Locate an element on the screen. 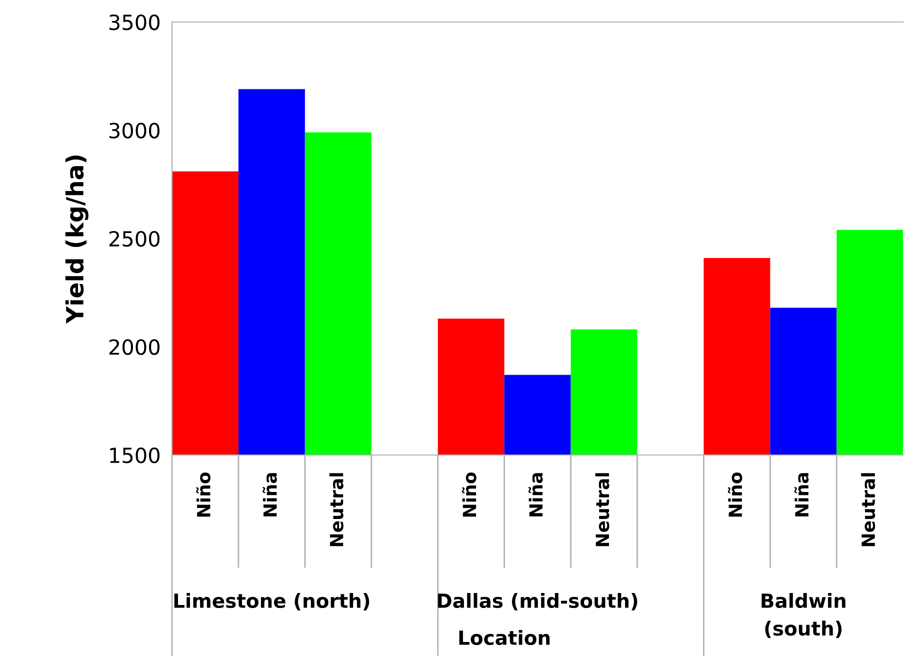  x-axis-title: Location is located at coordinates (504, 638).